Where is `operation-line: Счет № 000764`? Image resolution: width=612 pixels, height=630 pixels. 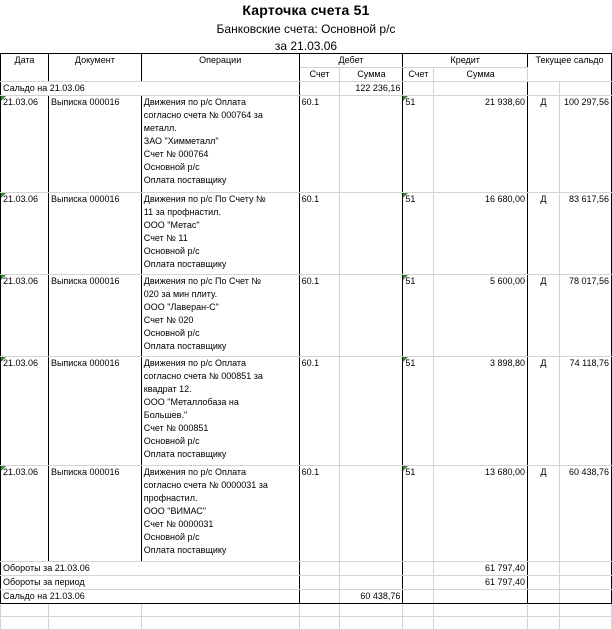 operation-line: Счет № 000764 is located at coordinates (176, 154).